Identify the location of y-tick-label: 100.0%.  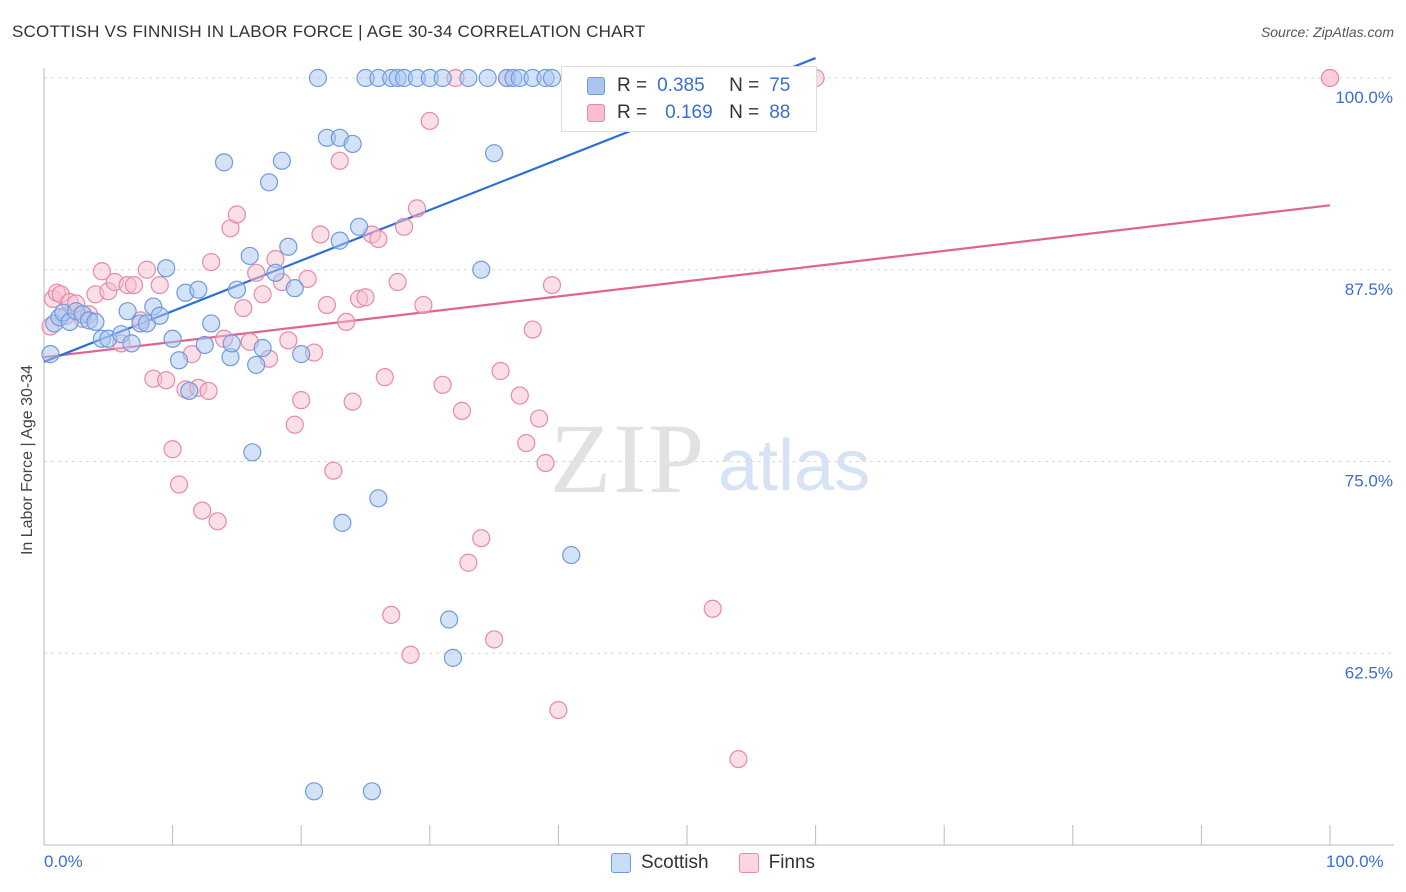
(1364, 97).